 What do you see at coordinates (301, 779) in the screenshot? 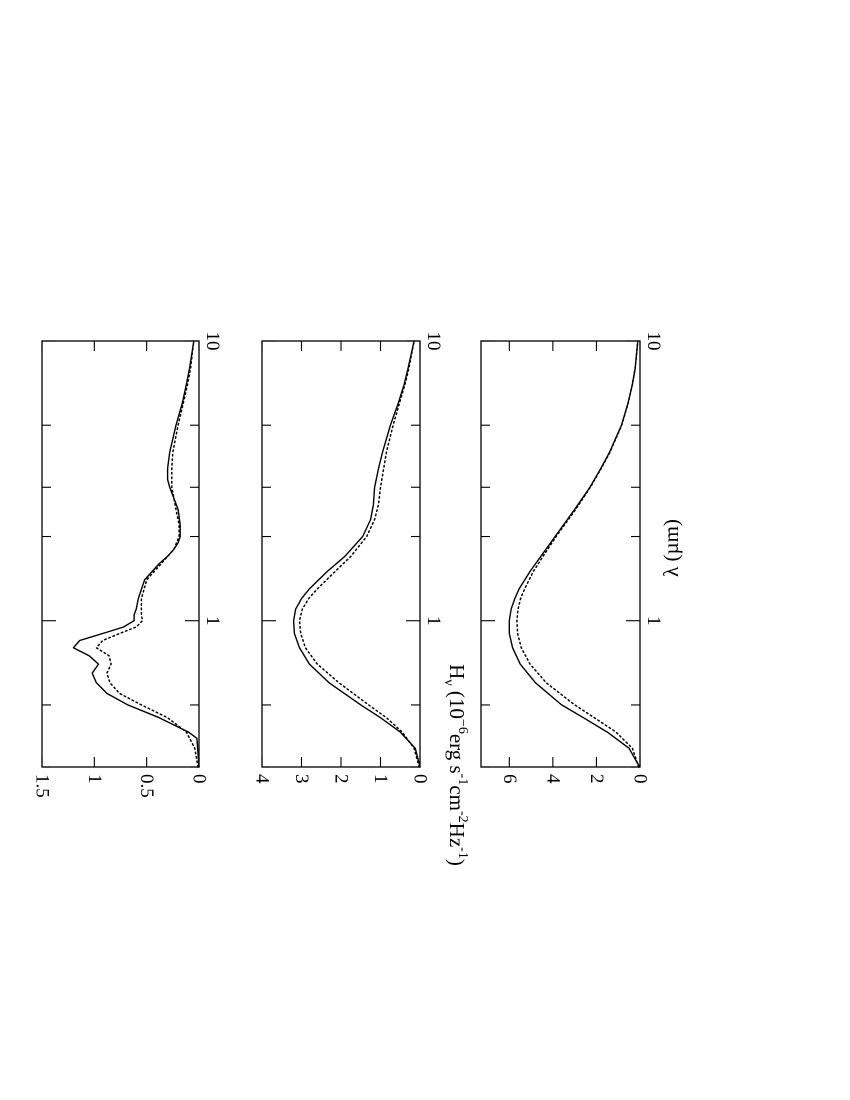
I see `y-tick-label: 3` at bounding box center [301, 779].